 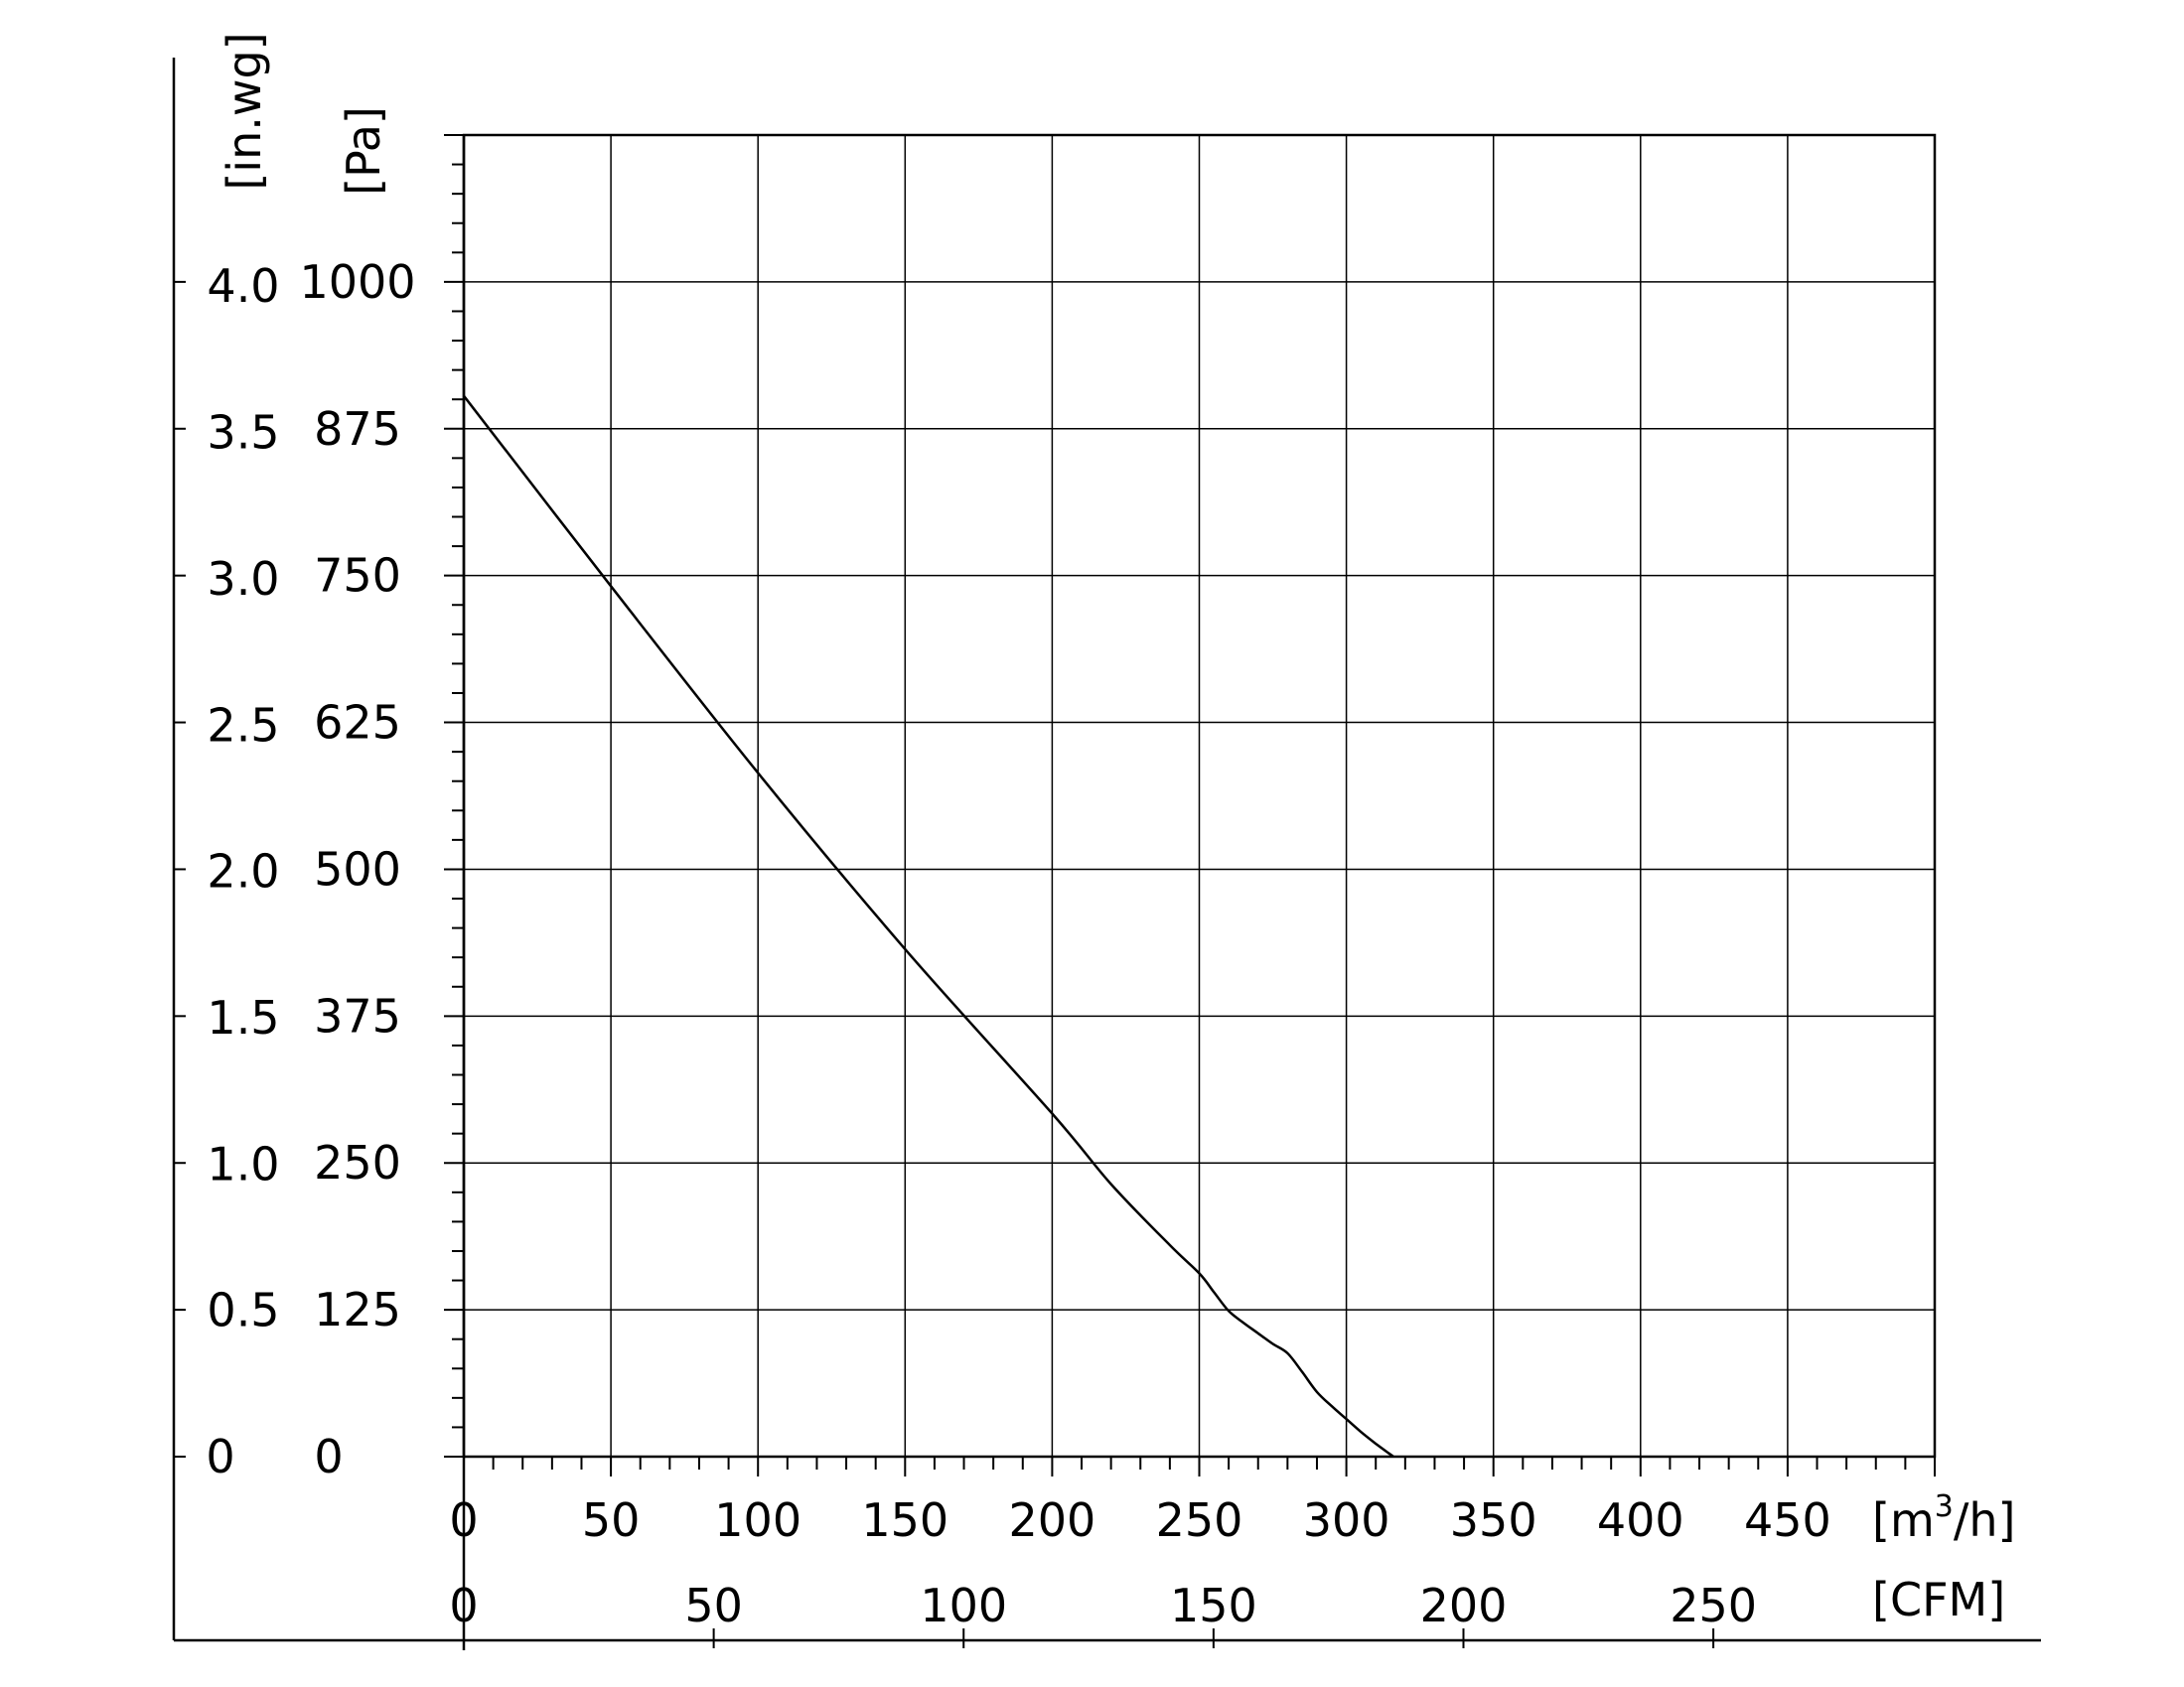 What do you see at coordinates (243, 1018) in the screenshot?
I see `y-tick-label-inwg-1.5: 1.5` at bounding box center [243, 1018].